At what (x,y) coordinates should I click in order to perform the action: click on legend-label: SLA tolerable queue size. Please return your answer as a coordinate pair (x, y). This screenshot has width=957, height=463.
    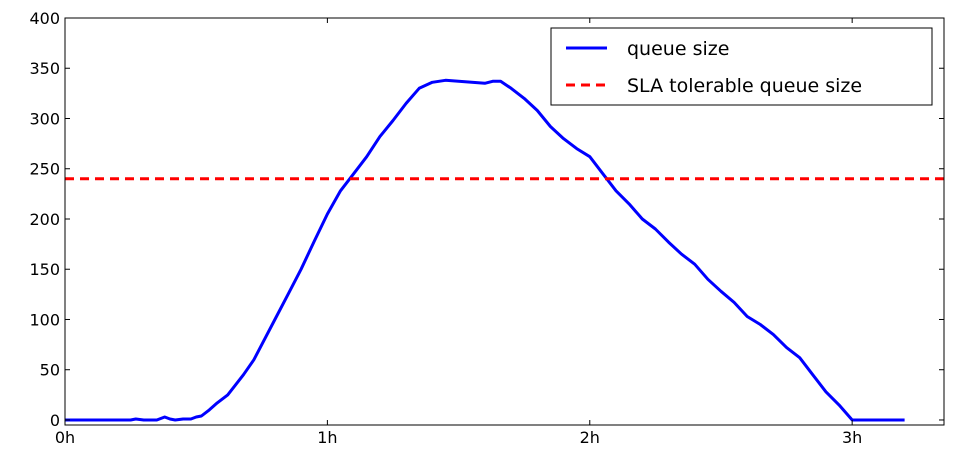
    Looking at the image, I should click on (744, 86).